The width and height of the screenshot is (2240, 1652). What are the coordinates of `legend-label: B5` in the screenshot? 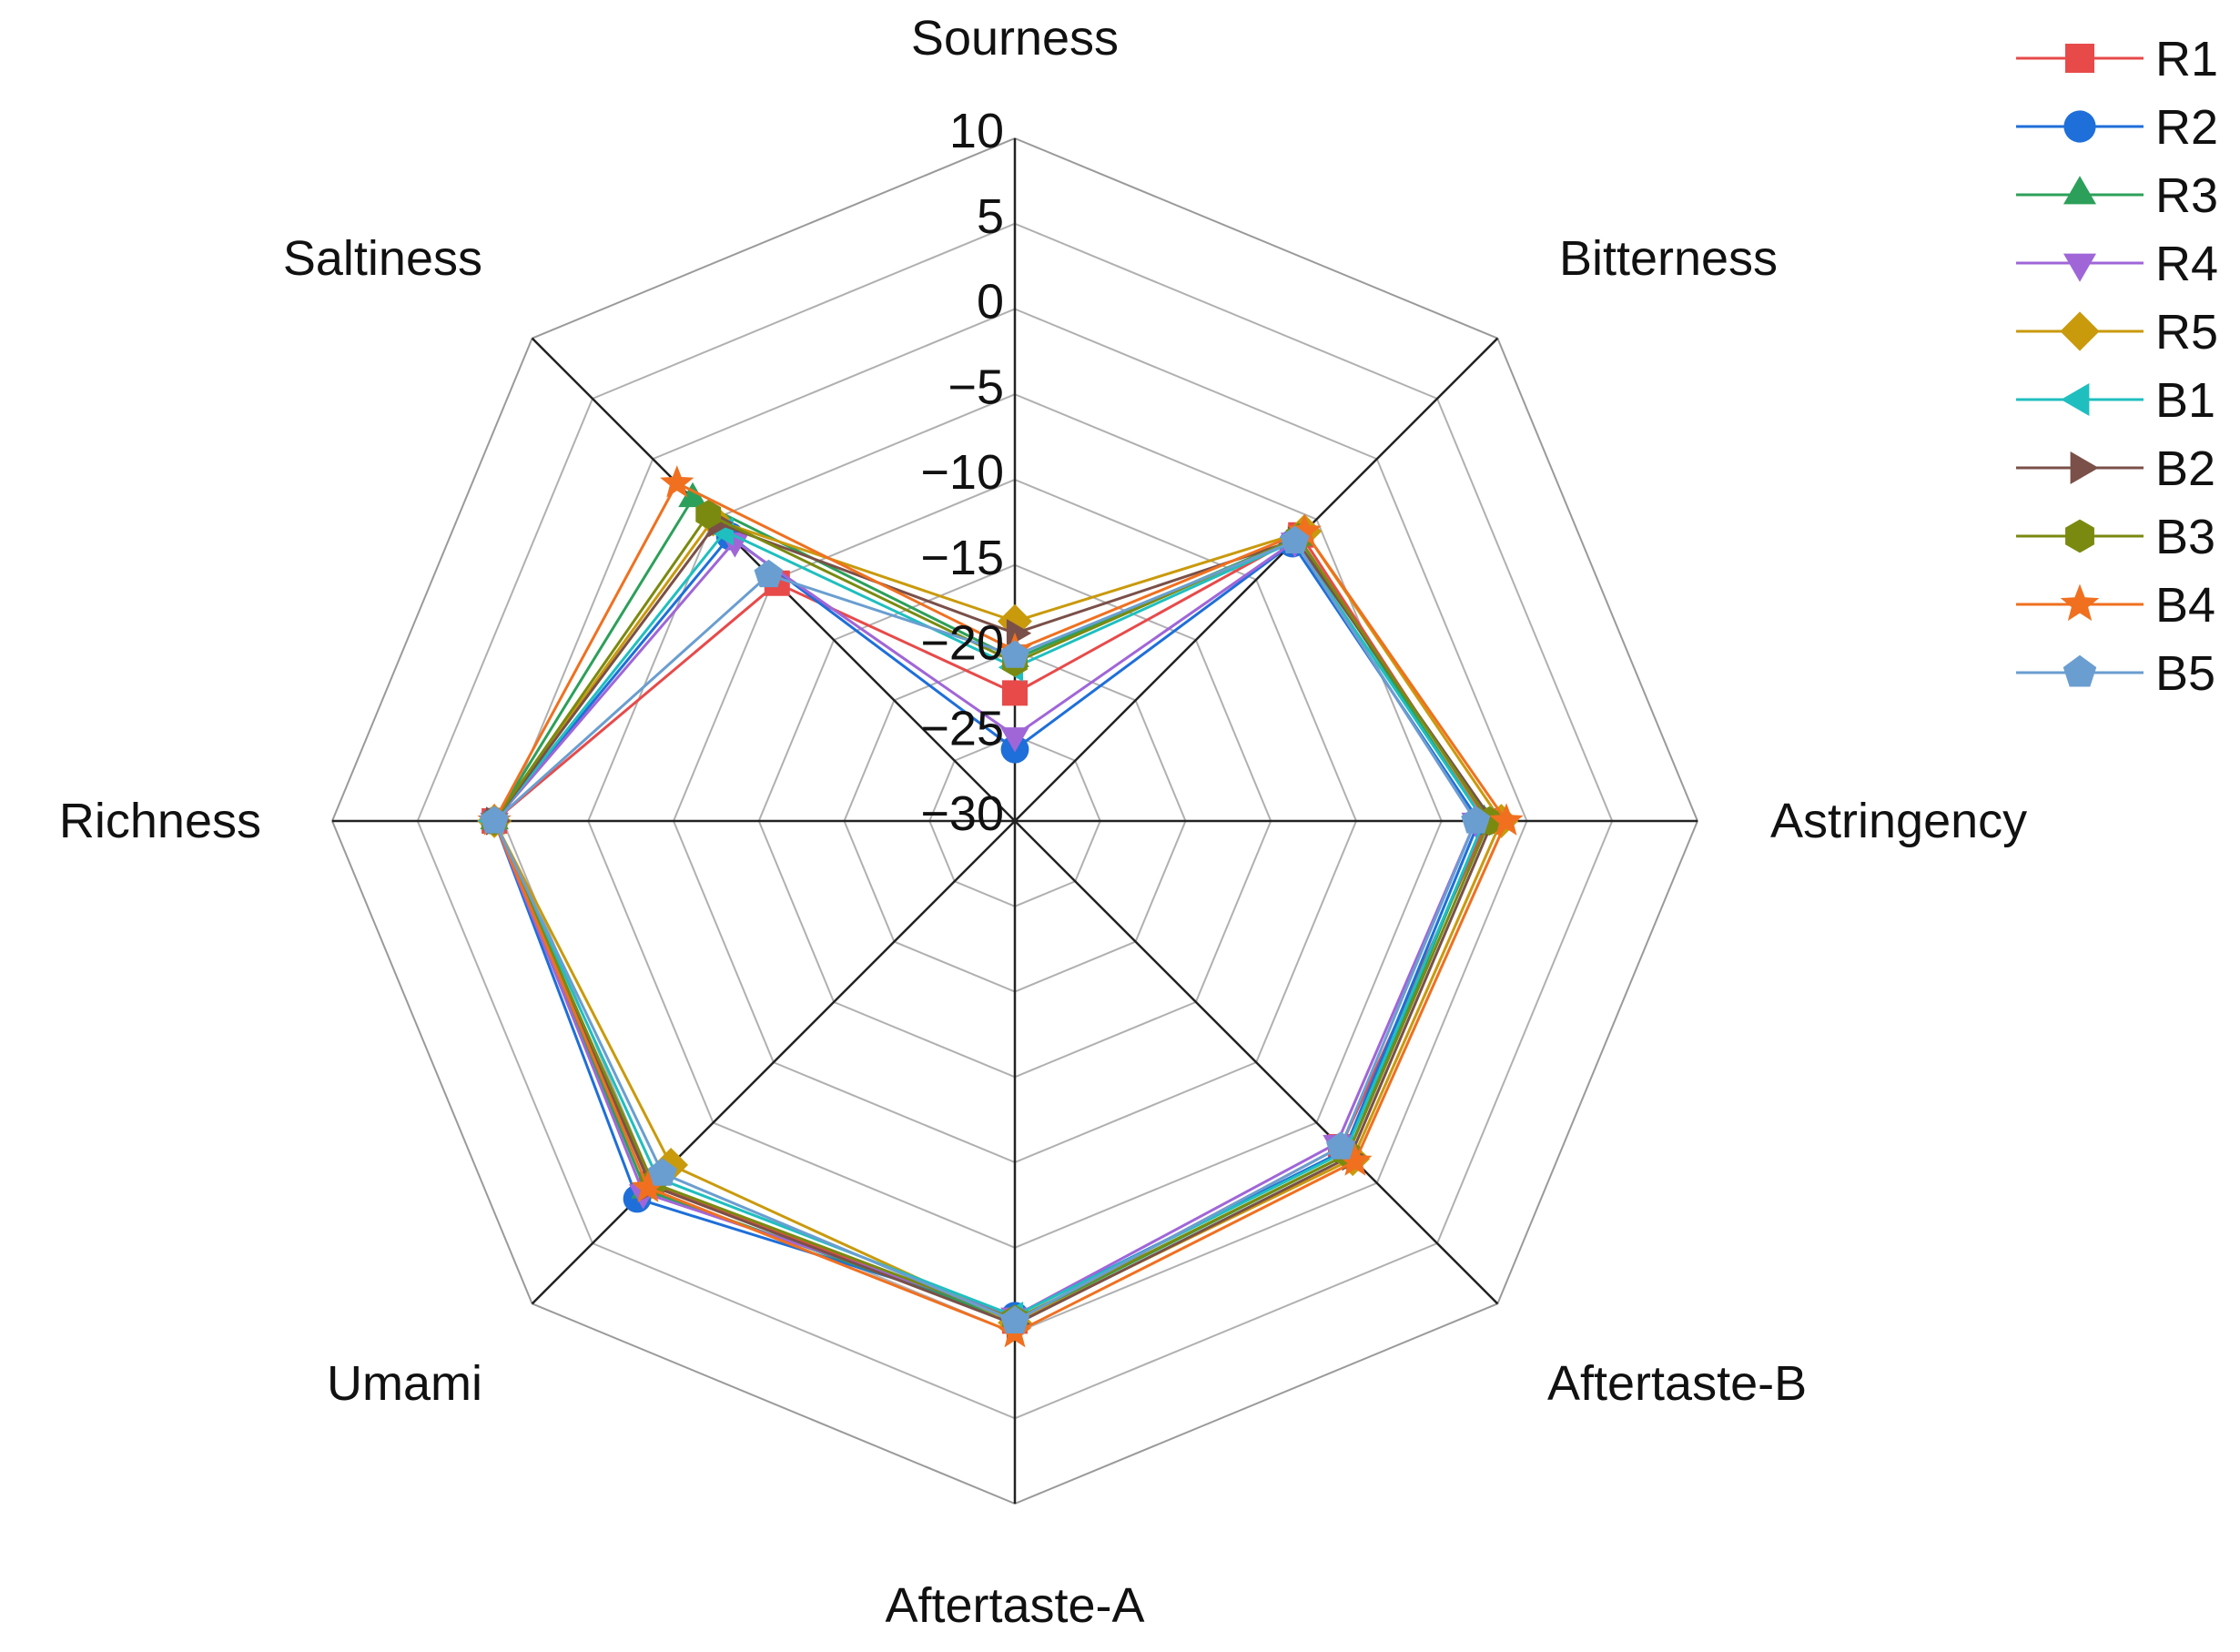 It's located at (2185, 674).